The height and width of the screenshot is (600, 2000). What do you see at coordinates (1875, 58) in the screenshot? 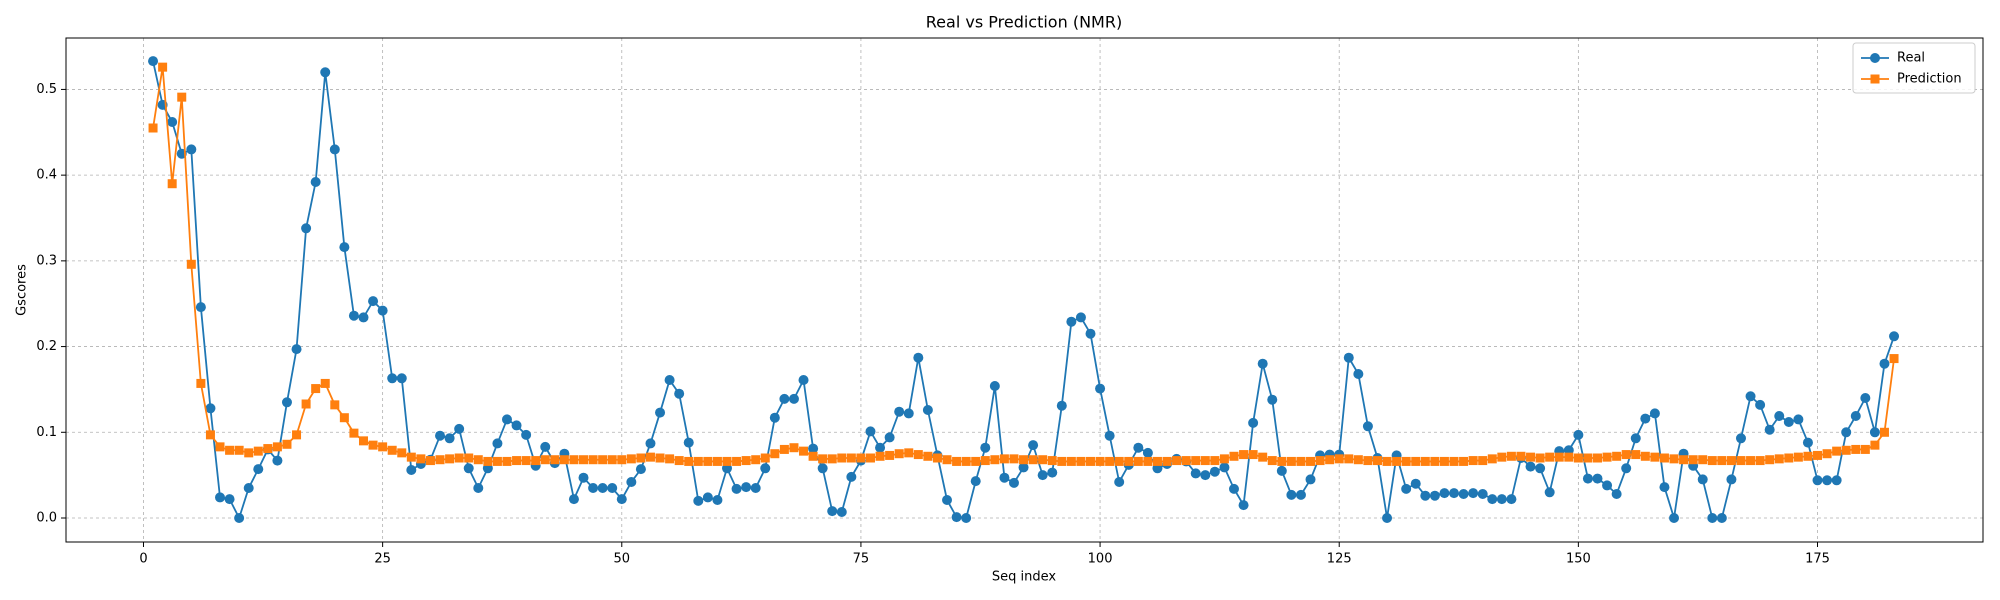
I see `legend-marker` at bounding box center [1875, 58].